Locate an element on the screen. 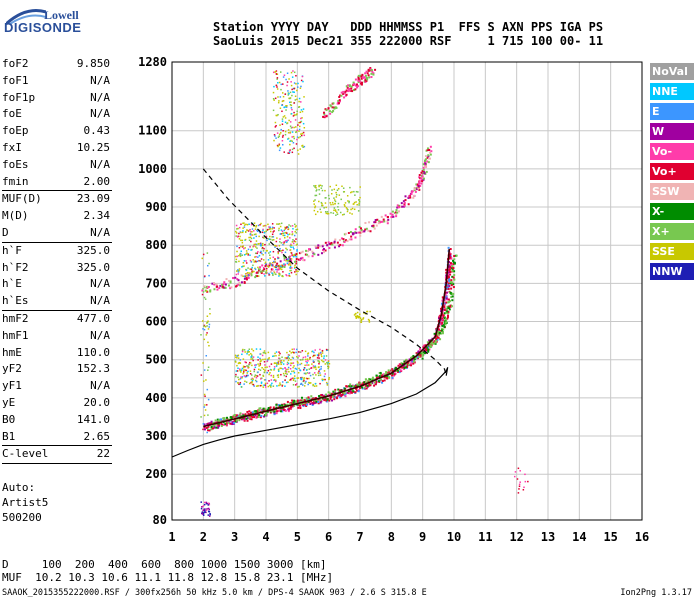 This screenshot has height=600, width=700. param-row-d: D N/A is located at coordinates (57, 233).